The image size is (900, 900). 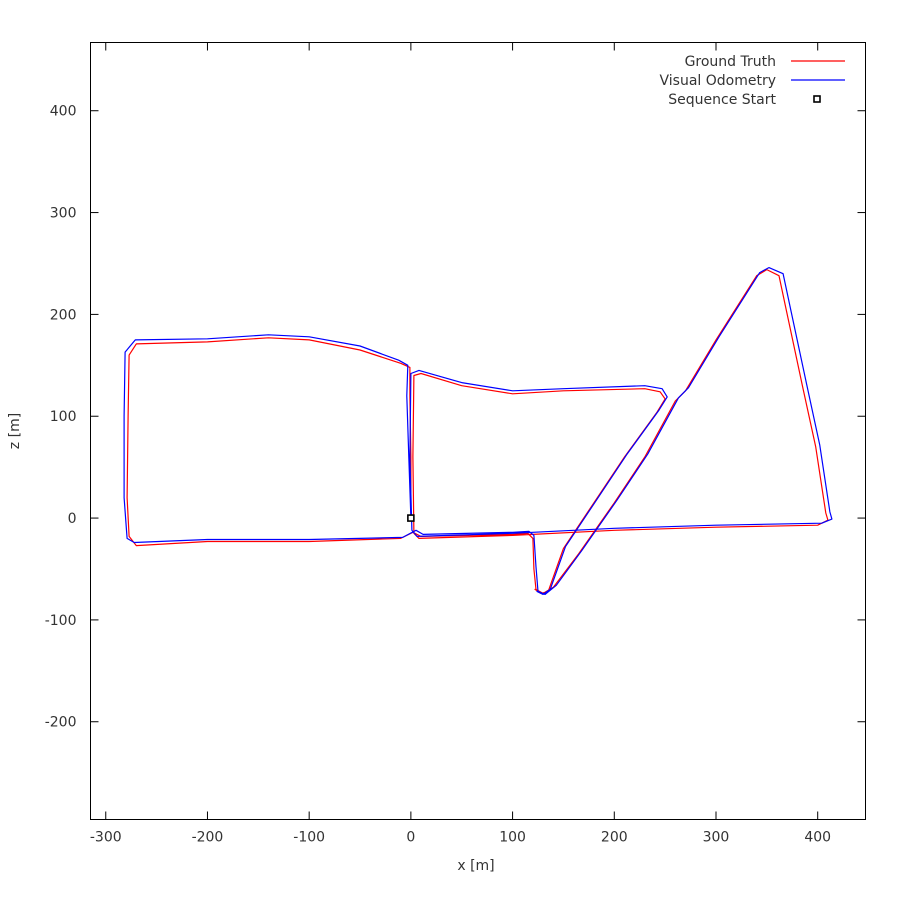 What do you see at coordinates (63, 214) in the screenshot?
I see `y-tick-label: 300` at bounding box center [63, 214].